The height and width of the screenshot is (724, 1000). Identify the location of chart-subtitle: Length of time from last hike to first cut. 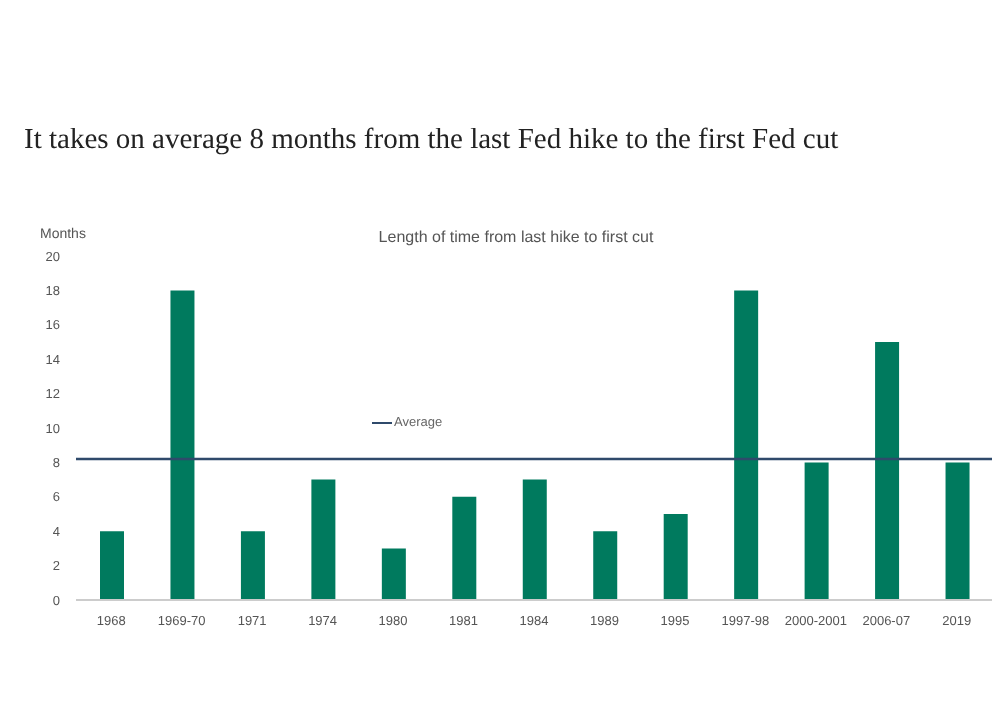
(516, 237).